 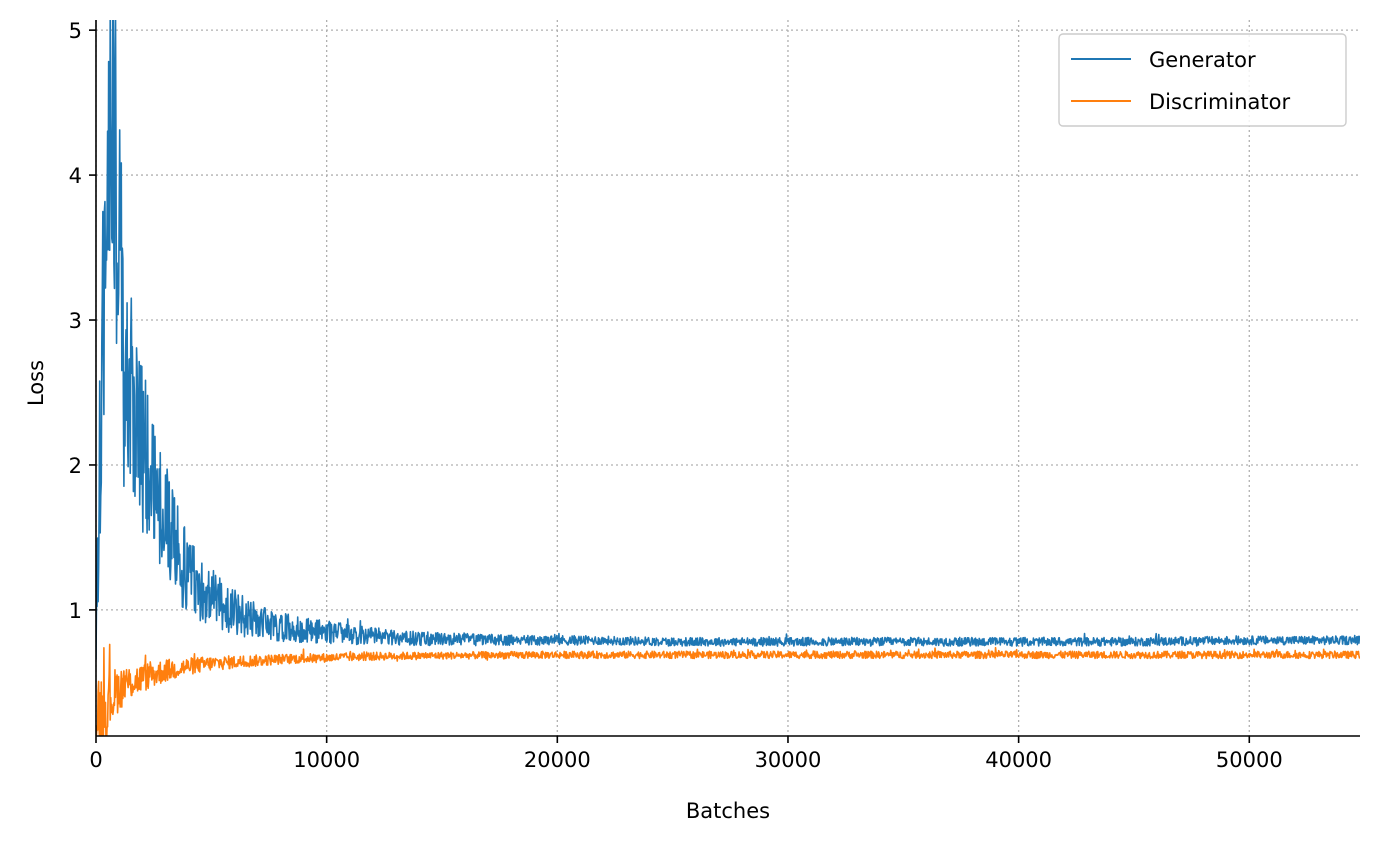 What do you see at coordinates (75, 466) in the screenshot?
I see `y-tick-label-1: 2` at bounding box center [75, 466].